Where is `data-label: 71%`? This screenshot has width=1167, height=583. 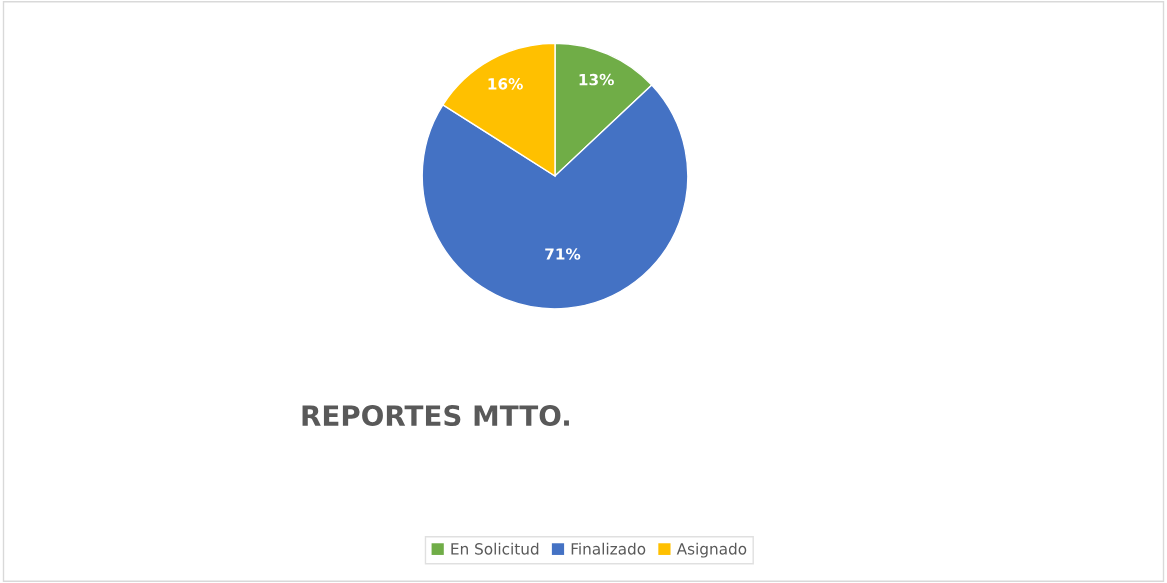 data-label: 71% is located at coordinates (563, 254).